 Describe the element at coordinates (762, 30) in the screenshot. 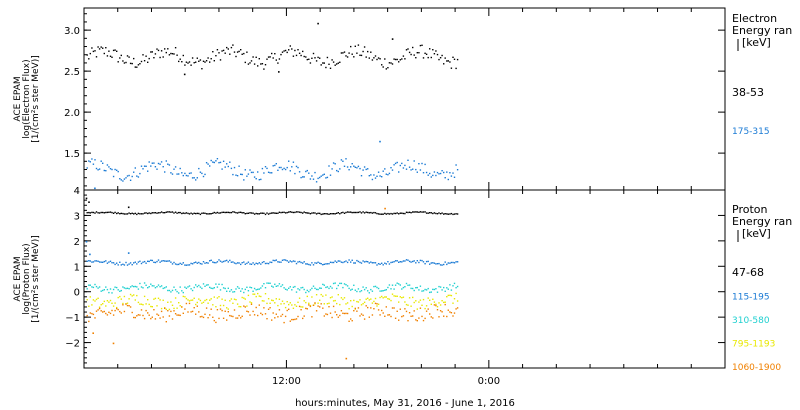

I see `legend-title-line: Energy ran` at that location.